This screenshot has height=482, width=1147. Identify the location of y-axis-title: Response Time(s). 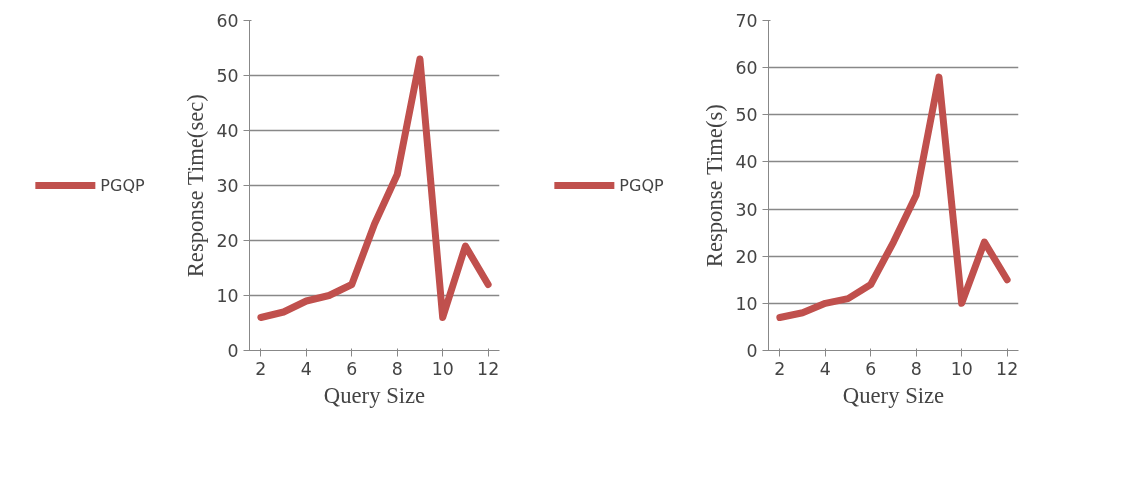
(715, 186).